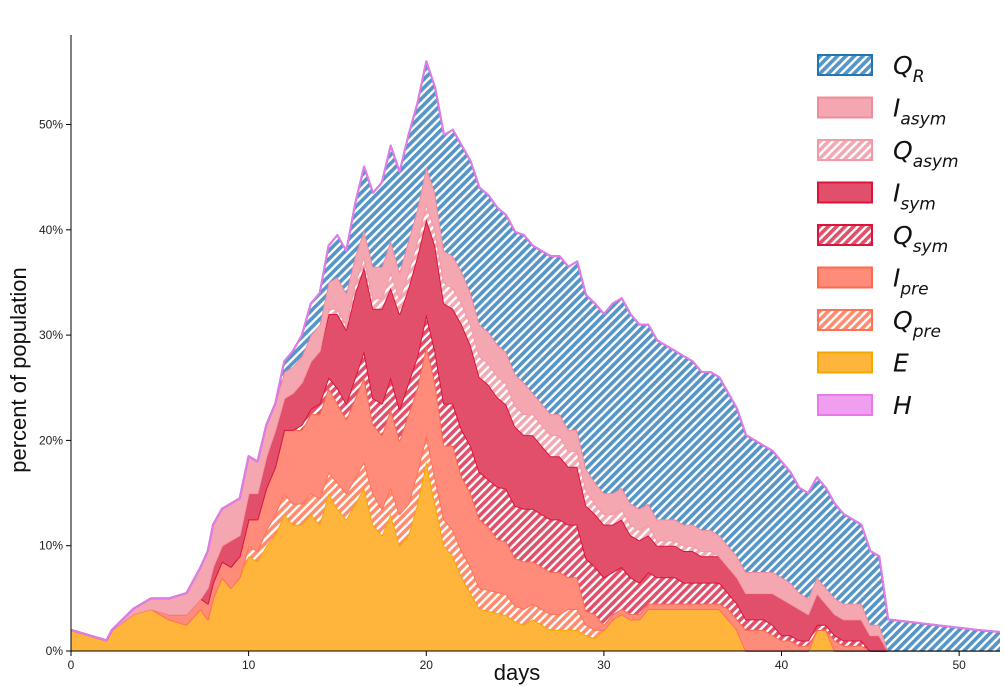  What do you see at coordinates (51, 125) in the screenshot?
I see `y-tick-label: 50%` at bounding box center [51, 125].